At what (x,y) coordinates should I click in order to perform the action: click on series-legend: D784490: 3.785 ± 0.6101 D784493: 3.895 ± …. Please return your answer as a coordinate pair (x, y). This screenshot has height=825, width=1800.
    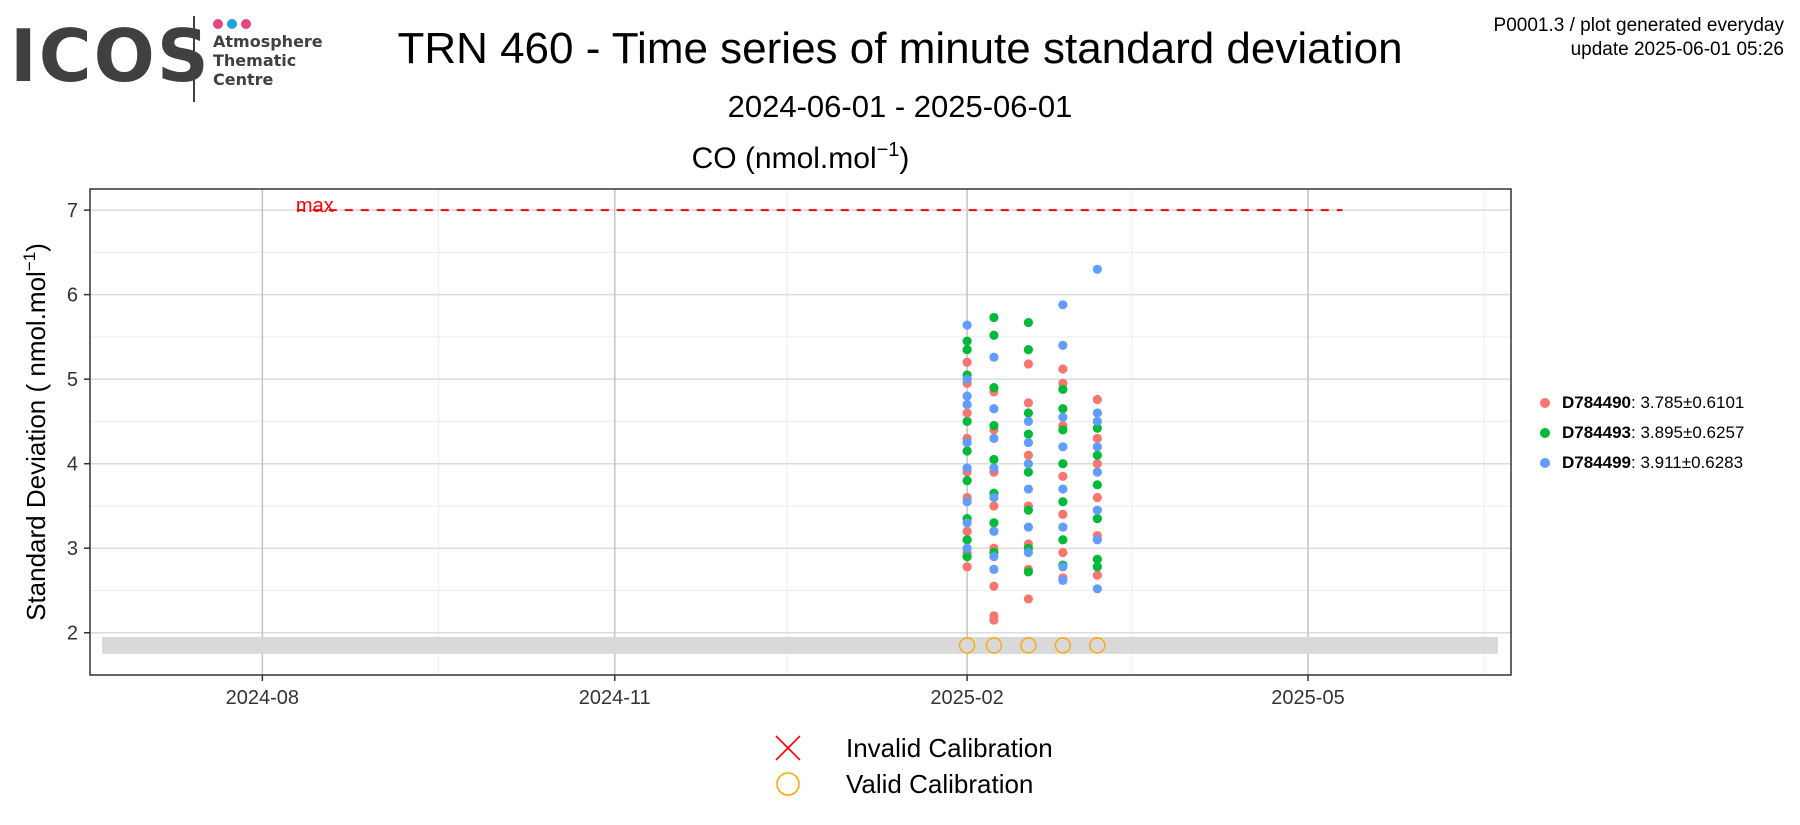
    Looking at the image, I should click on (1642, 433).